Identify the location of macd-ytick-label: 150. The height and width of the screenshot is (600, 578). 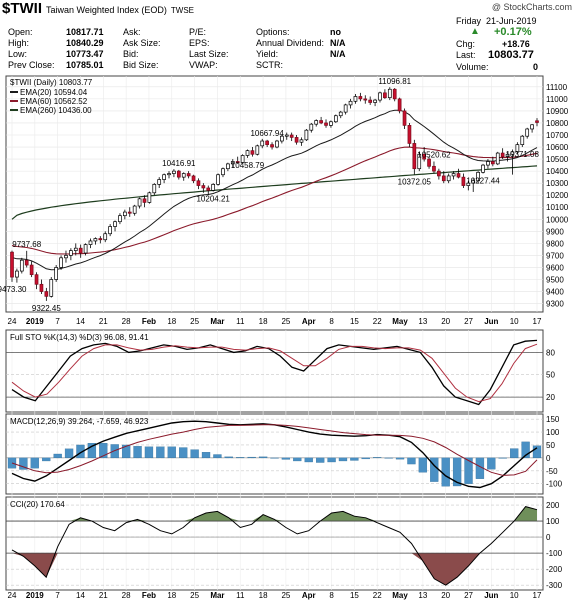
(553, 419).